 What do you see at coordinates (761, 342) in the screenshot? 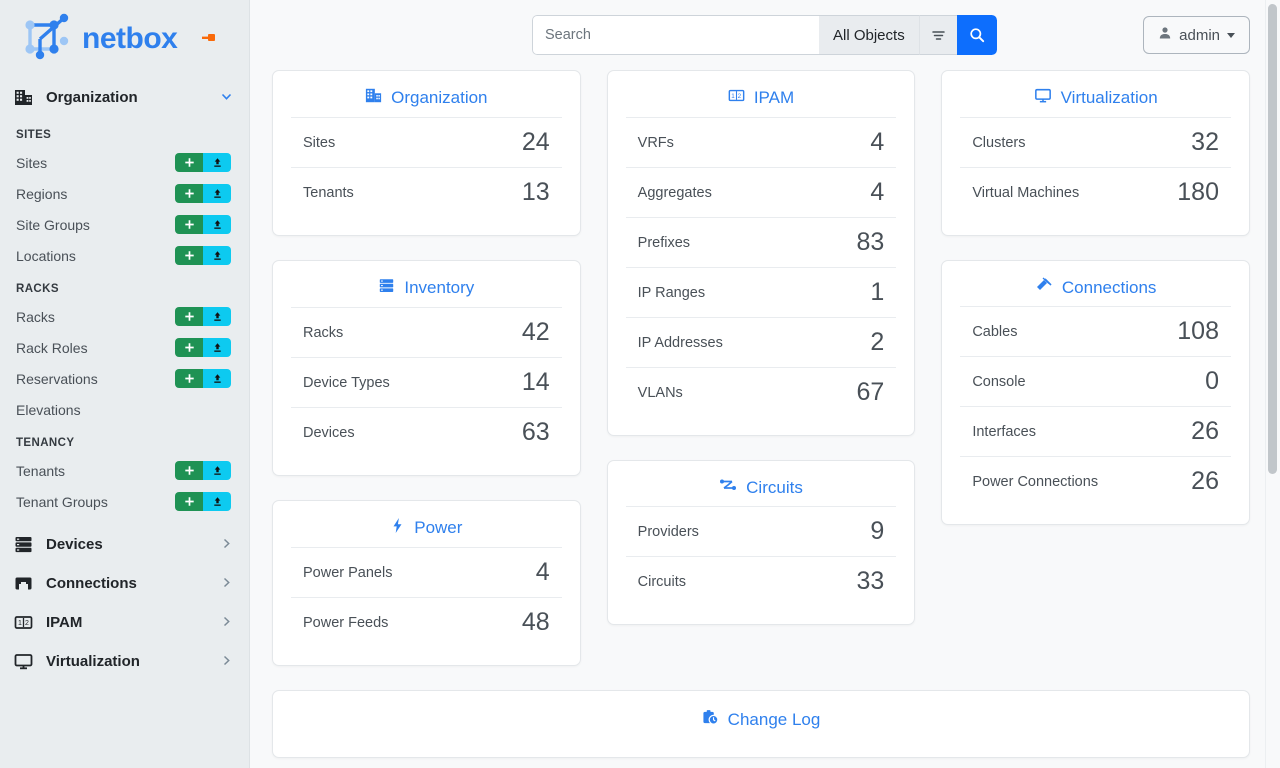
I see `stat-row: IP Addresses 2` at bounding box center [761, 342].